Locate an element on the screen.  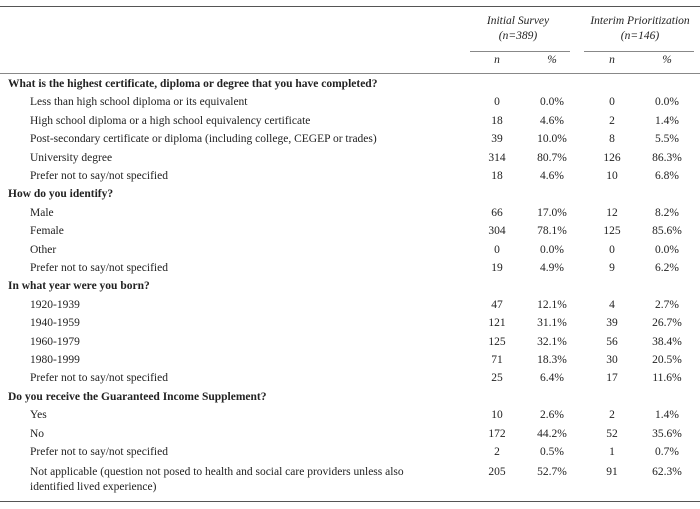
row-label: Yes is located at coordinates (38, 415).